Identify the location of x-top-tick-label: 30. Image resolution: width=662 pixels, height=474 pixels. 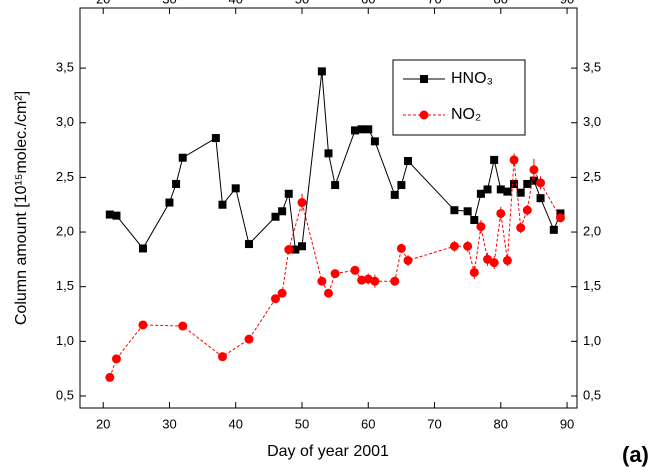
(169, 3).